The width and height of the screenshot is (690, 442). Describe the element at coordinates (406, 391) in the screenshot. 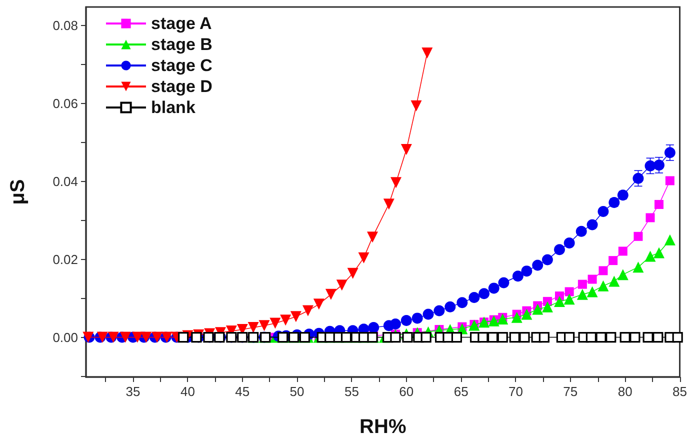

I see `x-tick-label: 60` at that location.